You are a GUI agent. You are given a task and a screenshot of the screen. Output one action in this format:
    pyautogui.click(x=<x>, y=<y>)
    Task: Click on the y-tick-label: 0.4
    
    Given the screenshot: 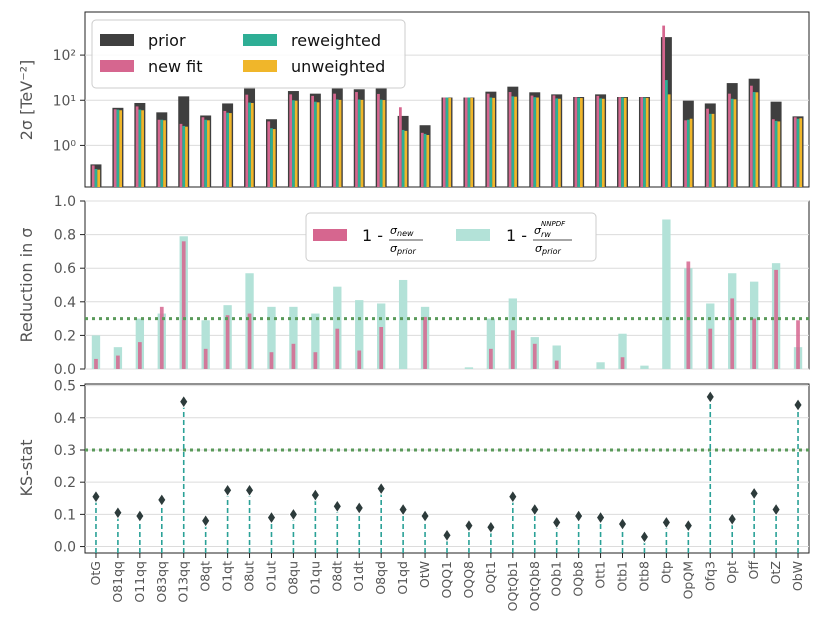 What is the action you would take?
    pyautogui.click(x=65, y=303)
    